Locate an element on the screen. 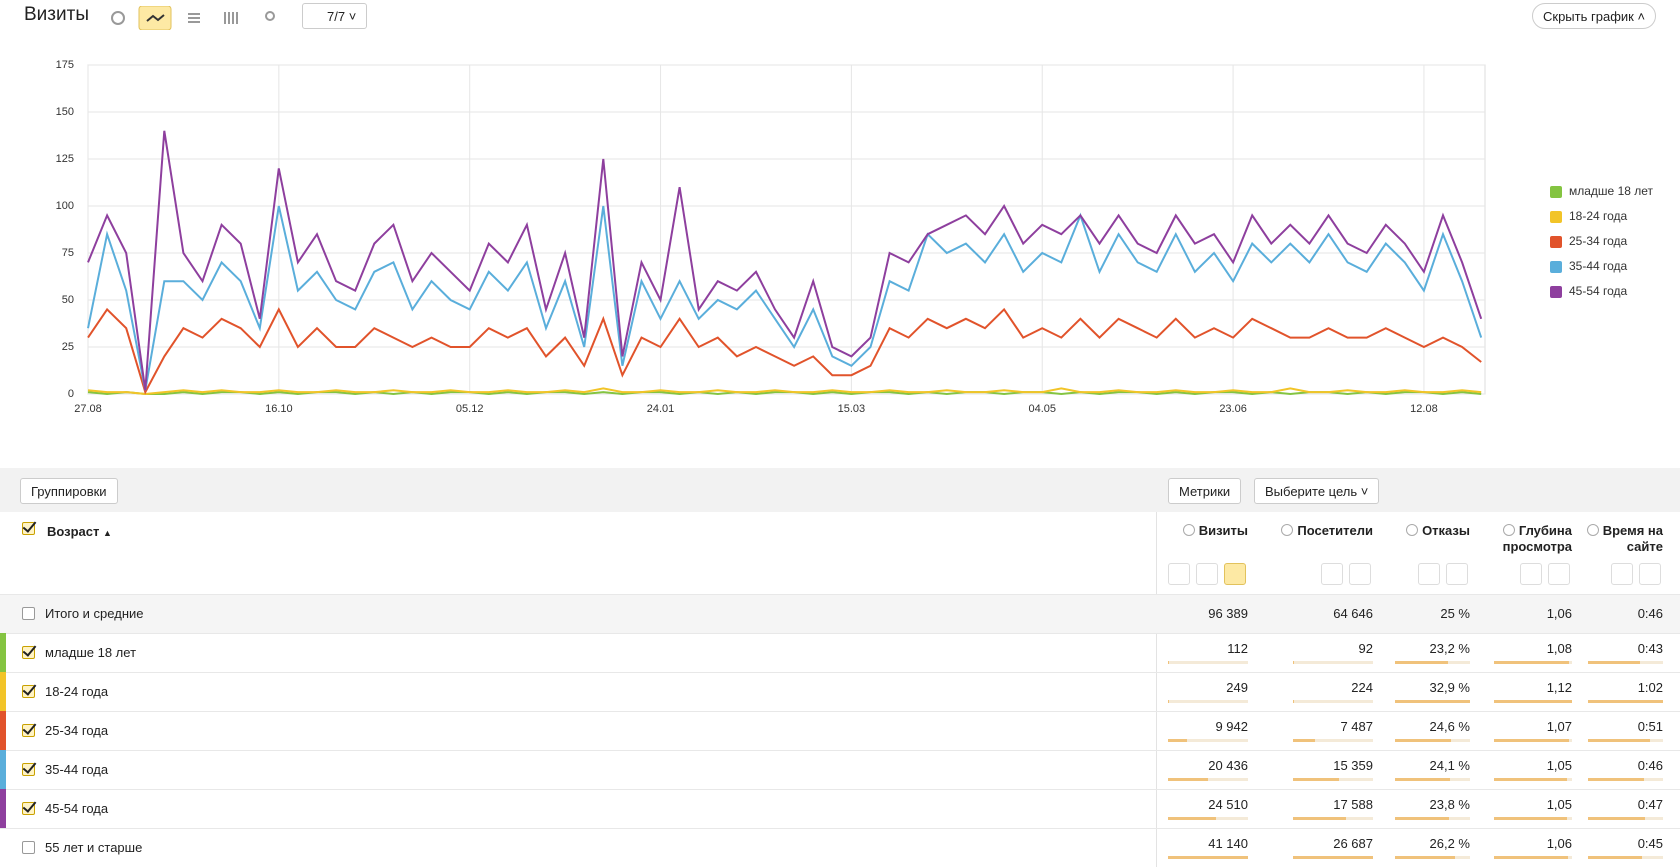  sort-indicator: ▲ is located at coordinates (107, 533).